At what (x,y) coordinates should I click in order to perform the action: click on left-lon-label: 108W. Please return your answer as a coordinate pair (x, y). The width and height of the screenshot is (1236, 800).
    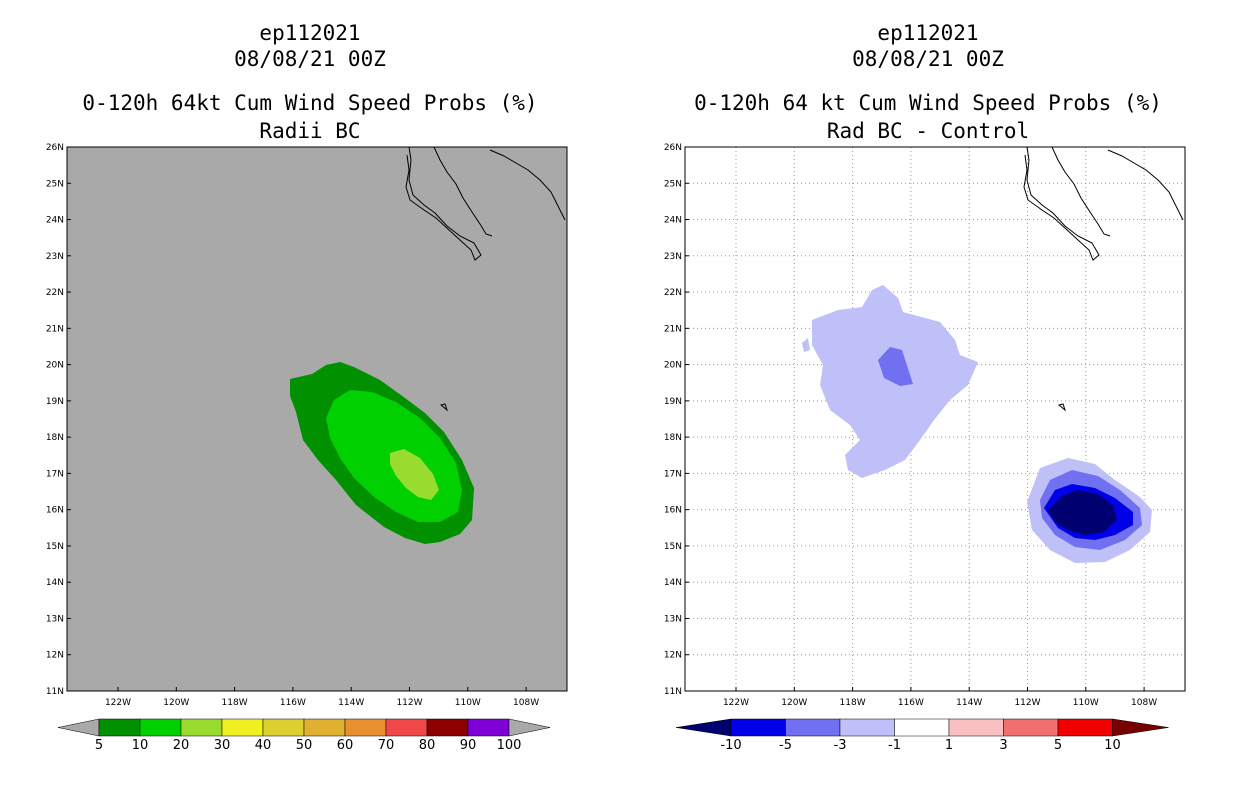
    Looking at the image, I should click on (526, 703).